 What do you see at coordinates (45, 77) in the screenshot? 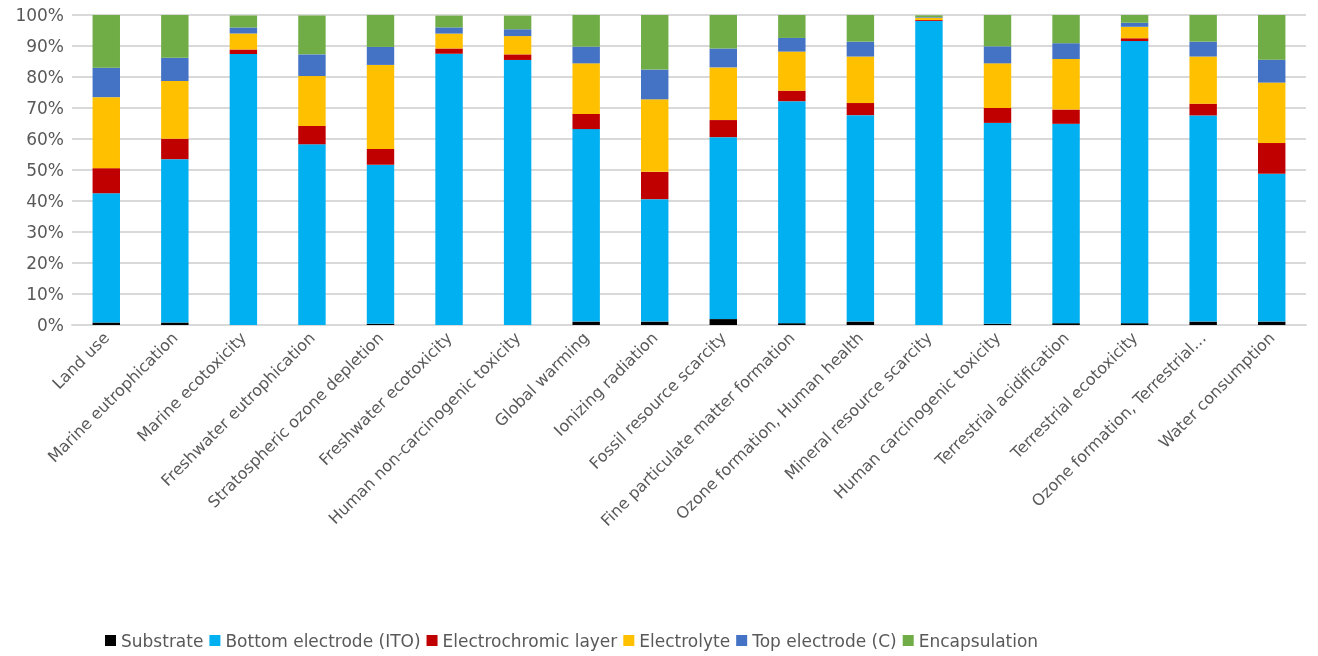
I see `y-tick-label: 80%` at bounding box center [45, 77].